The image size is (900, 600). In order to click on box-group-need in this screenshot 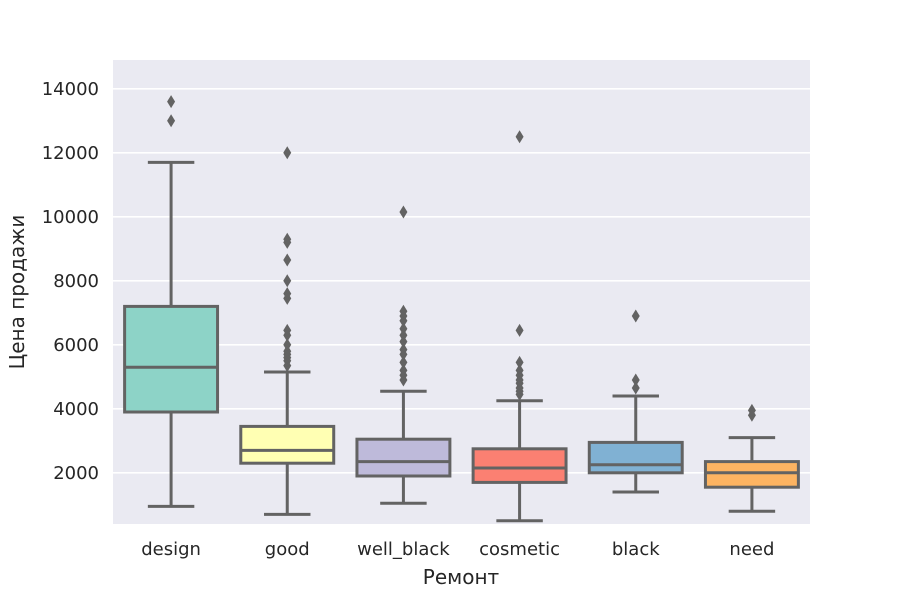, I will do `click(751, 458)`.